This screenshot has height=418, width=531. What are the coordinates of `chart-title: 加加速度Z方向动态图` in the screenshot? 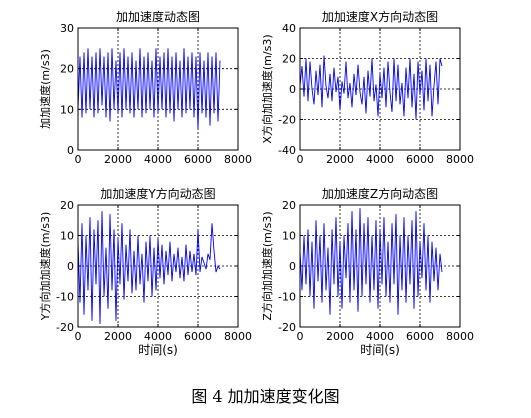 It's located at (380, 193).